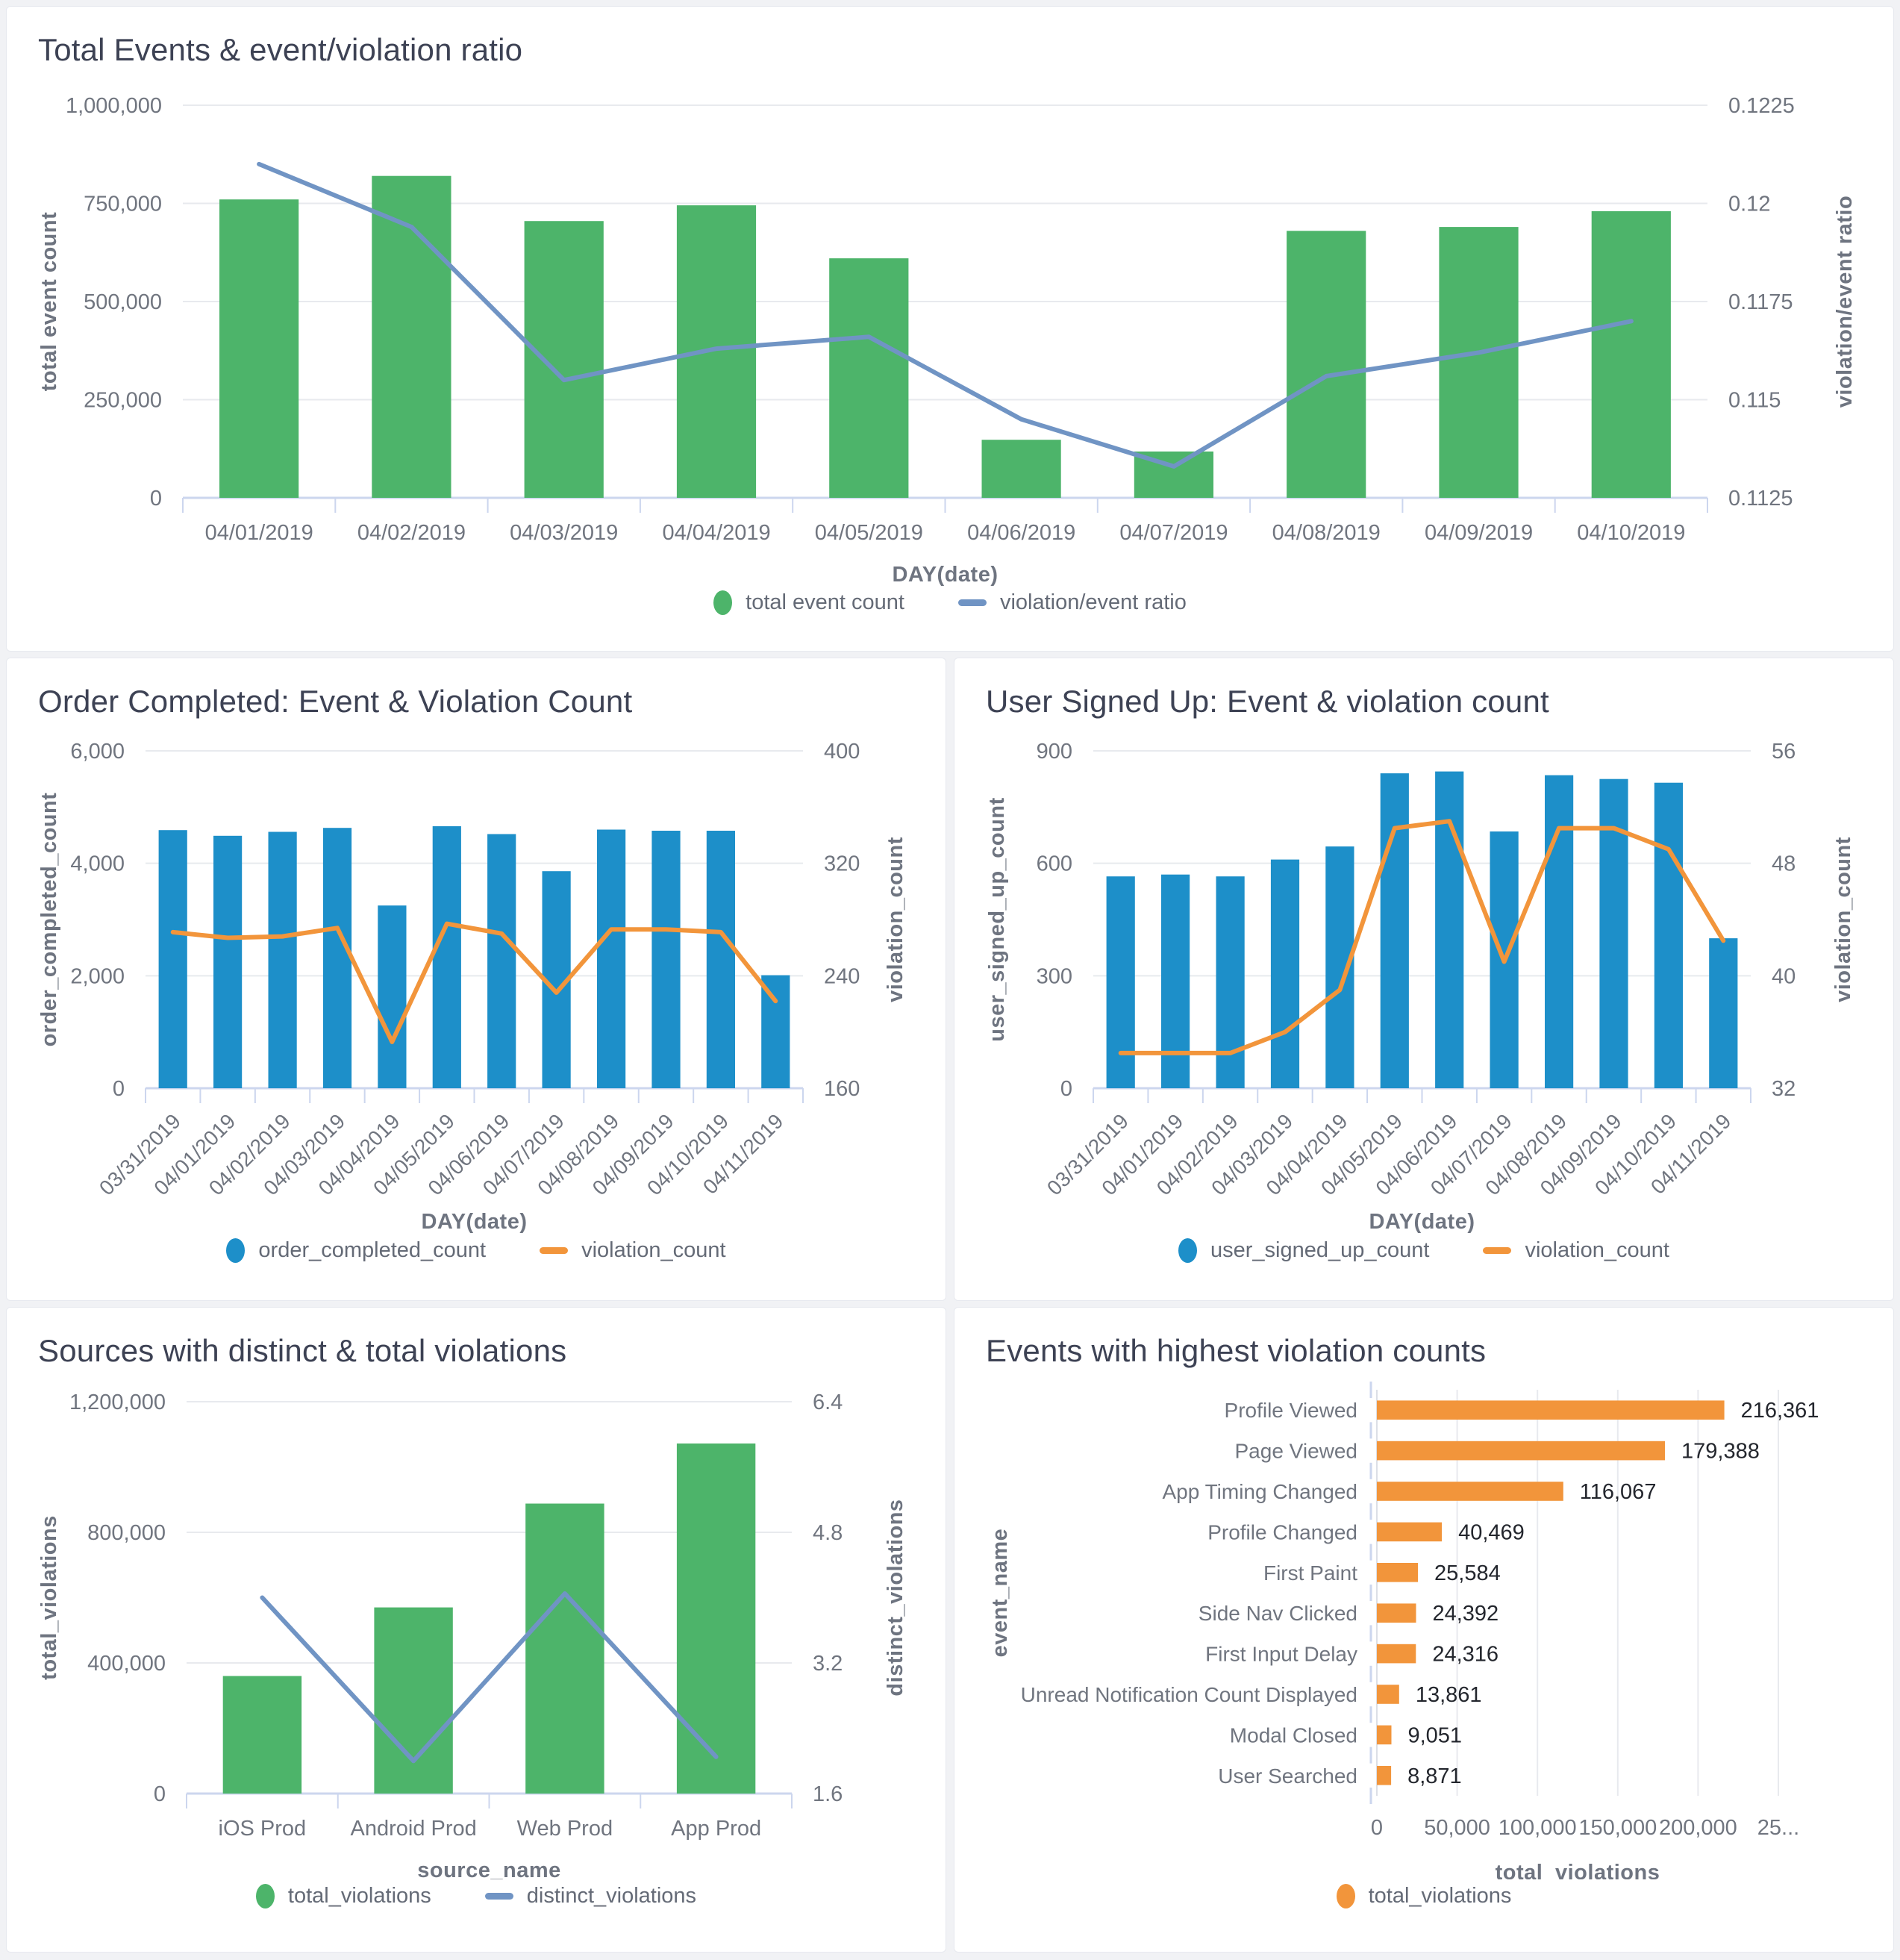 This screenshot has height=1960, width=1900. I want to click on panel-title: Events with highest violation counts, so click(1237, 1350).